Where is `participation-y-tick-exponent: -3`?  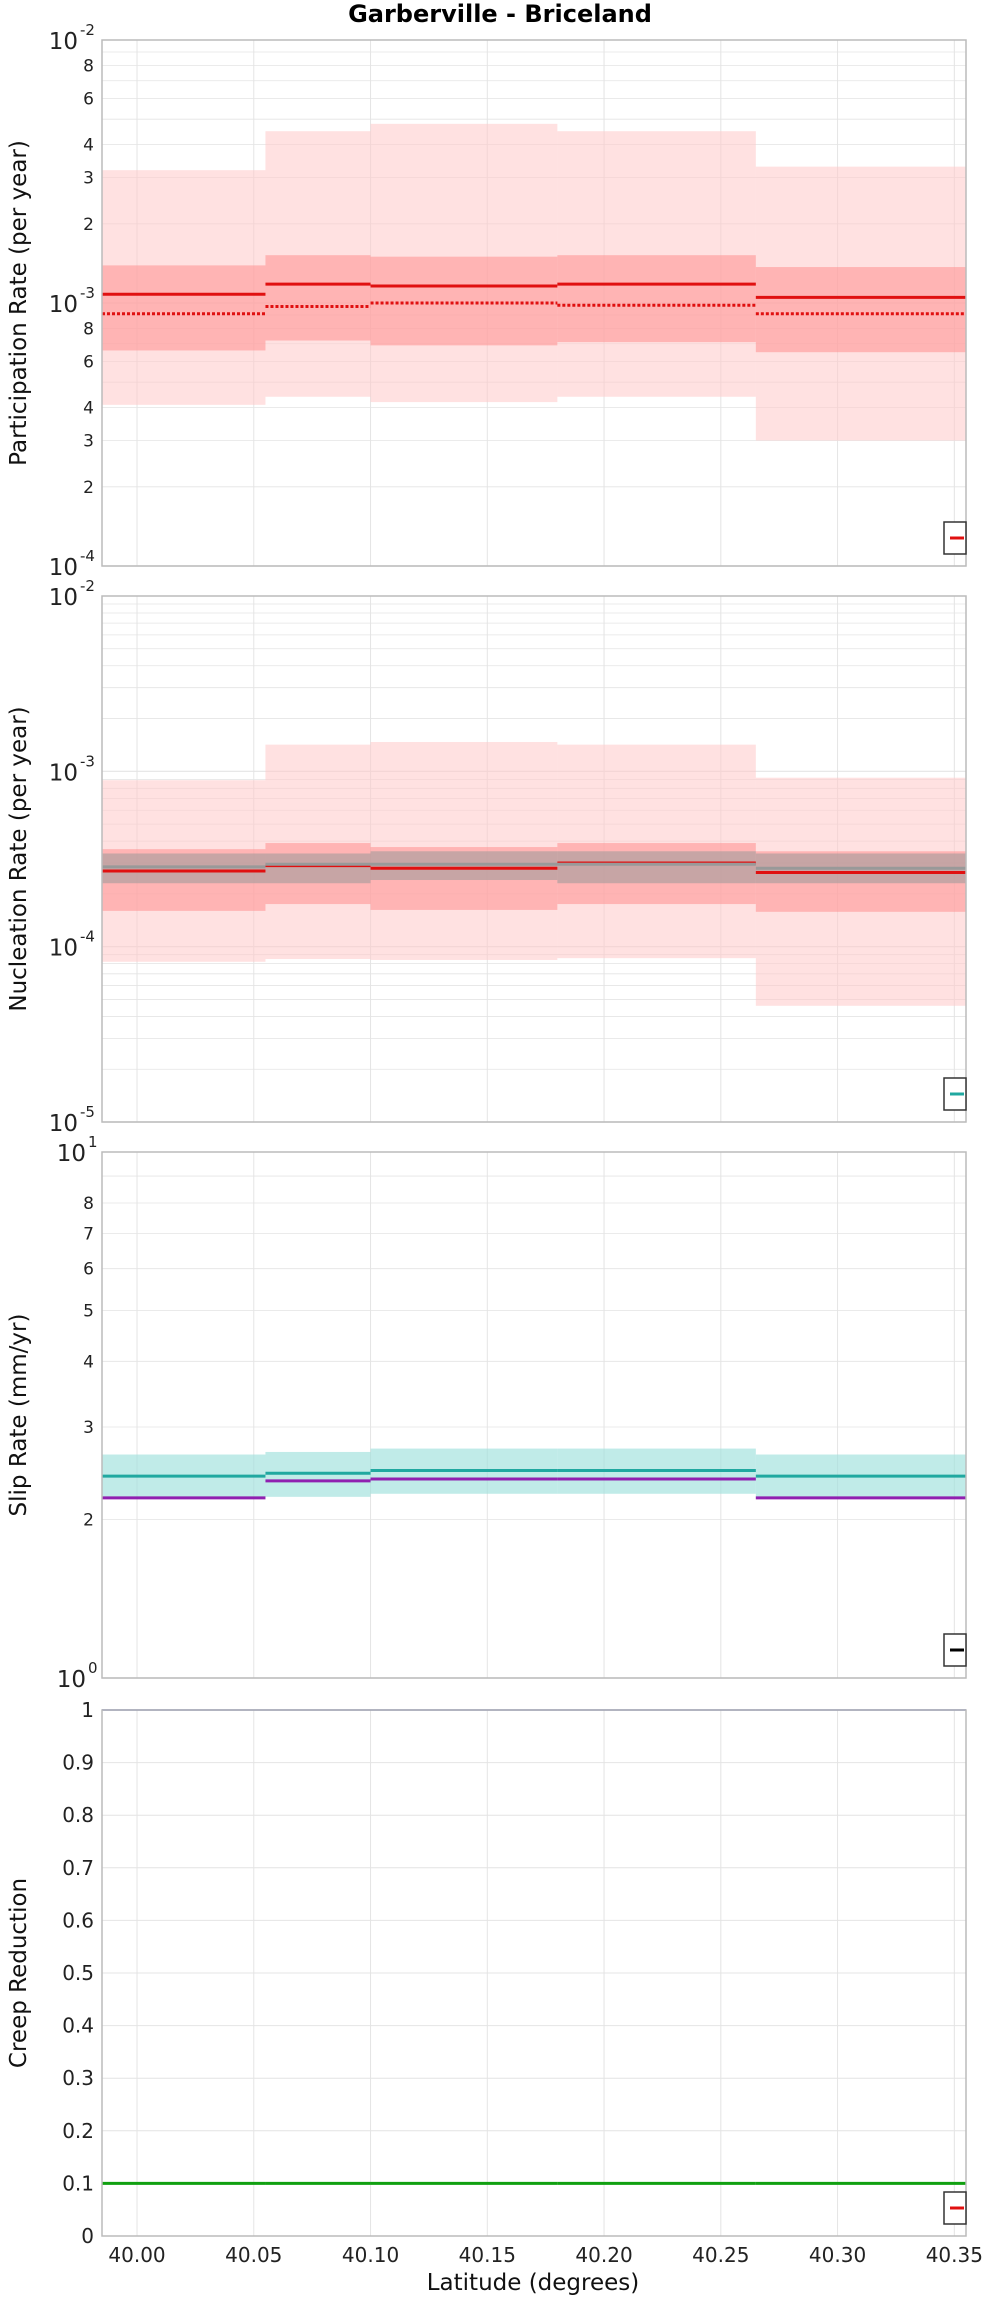 participation-y-tick-exponent: -3 is located at coordinates (87, 293).